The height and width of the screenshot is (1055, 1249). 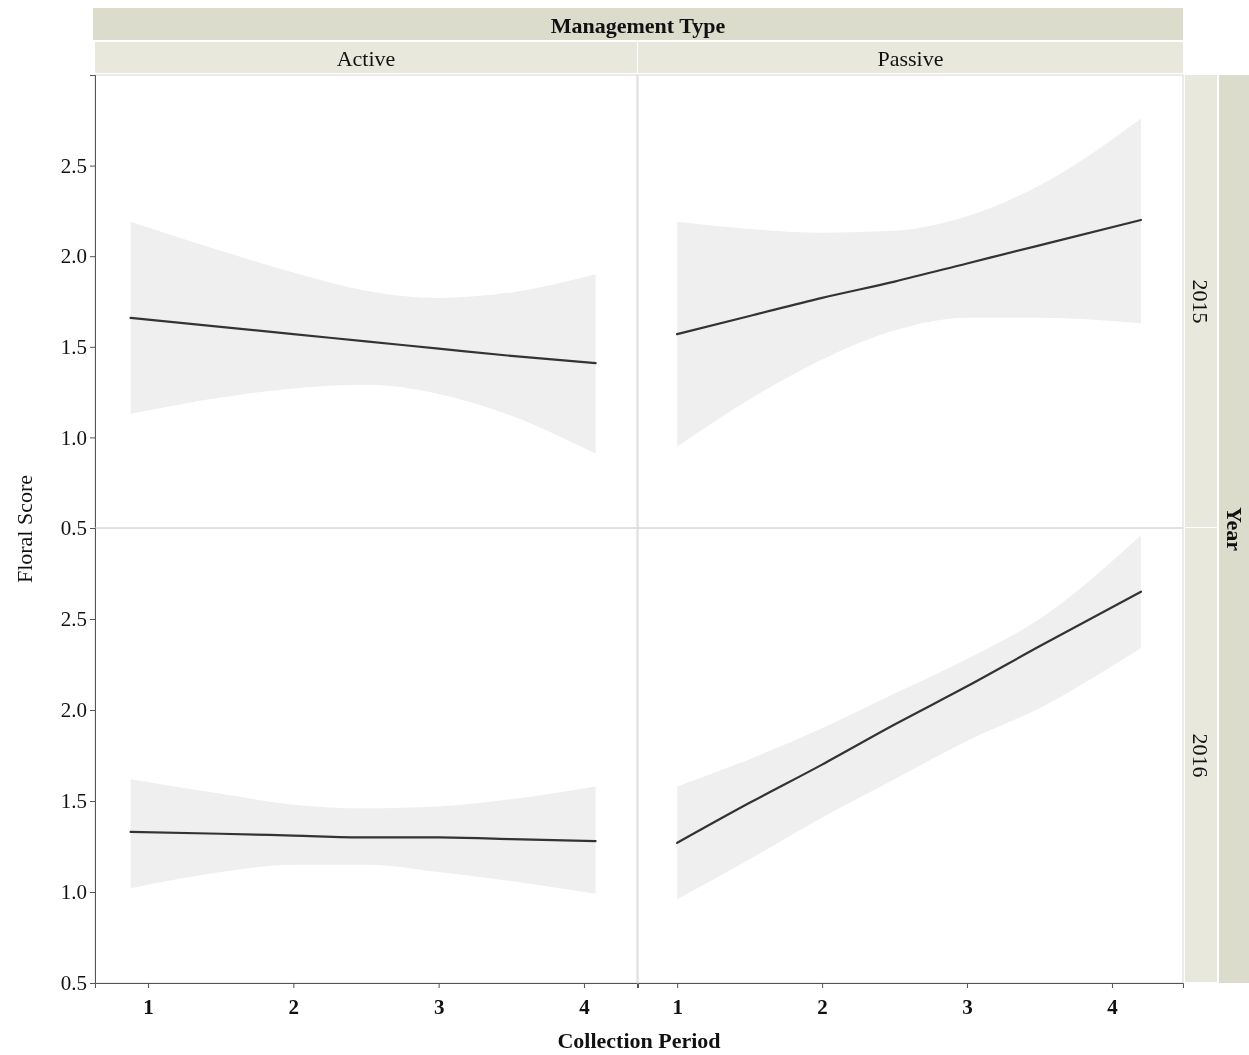 What do you see at coordinates (638, 25) in the screenshot?
I see `text: Management Type` at bounding box center [638, 25].